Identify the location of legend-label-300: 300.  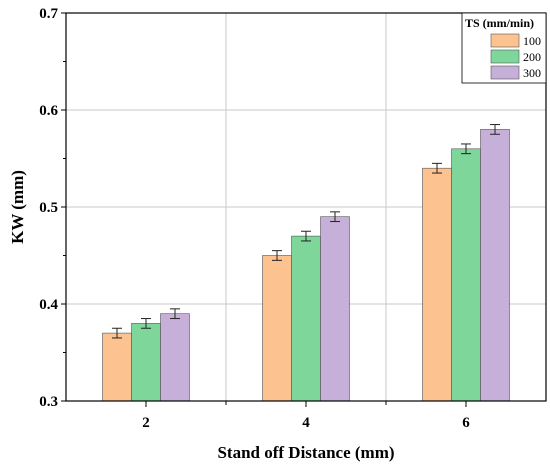
(532, 73).